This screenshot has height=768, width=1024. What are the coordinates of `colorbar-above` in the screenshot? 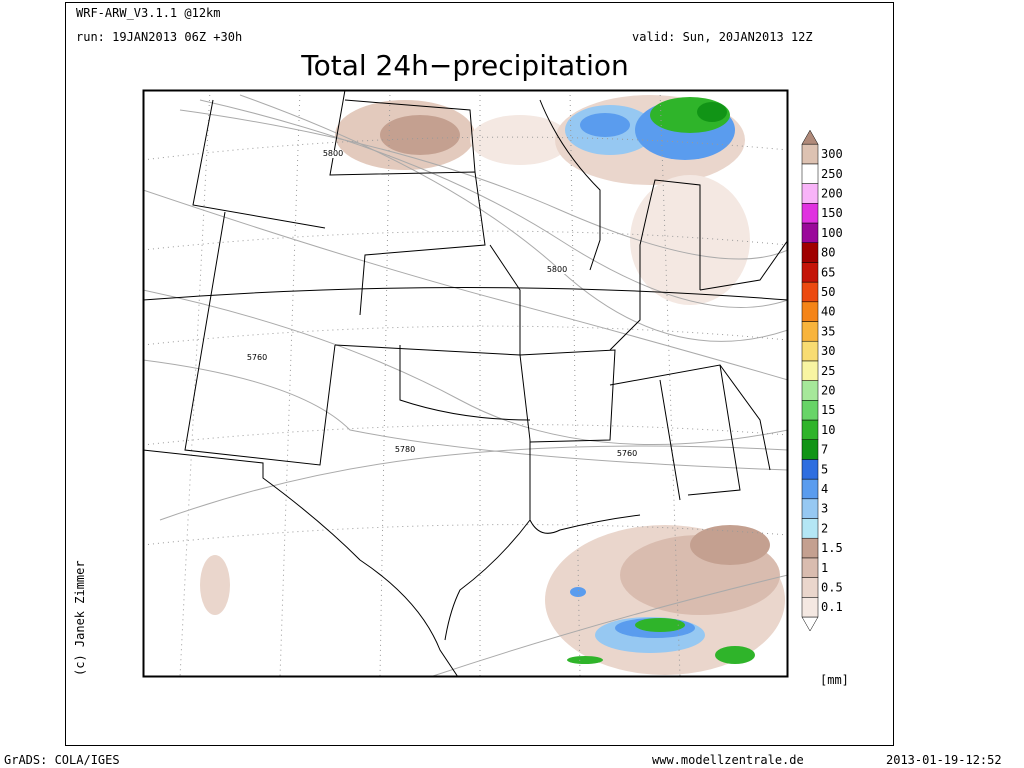 It's located at (810, 137).